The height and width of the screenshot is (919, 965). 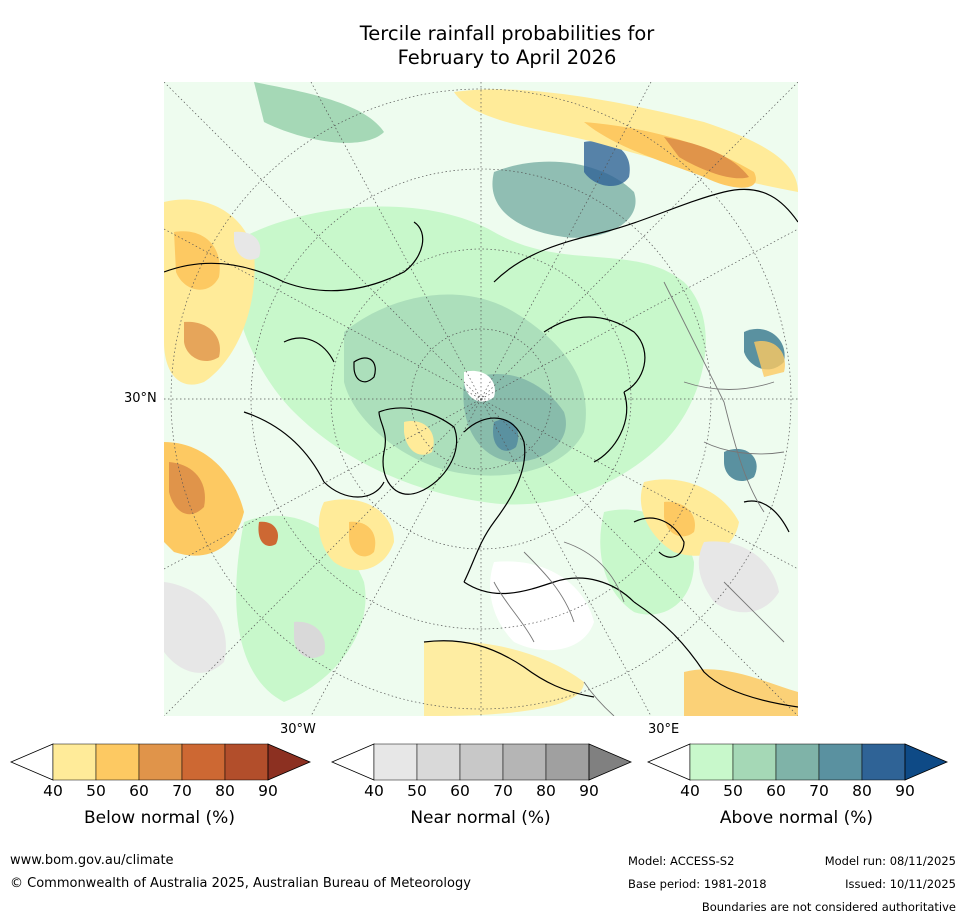 What do you see at coordinates (159, 818) in the screenshot?
I see `colorbar-below-label: Below normal (%)` at bounding box center [159, 818].